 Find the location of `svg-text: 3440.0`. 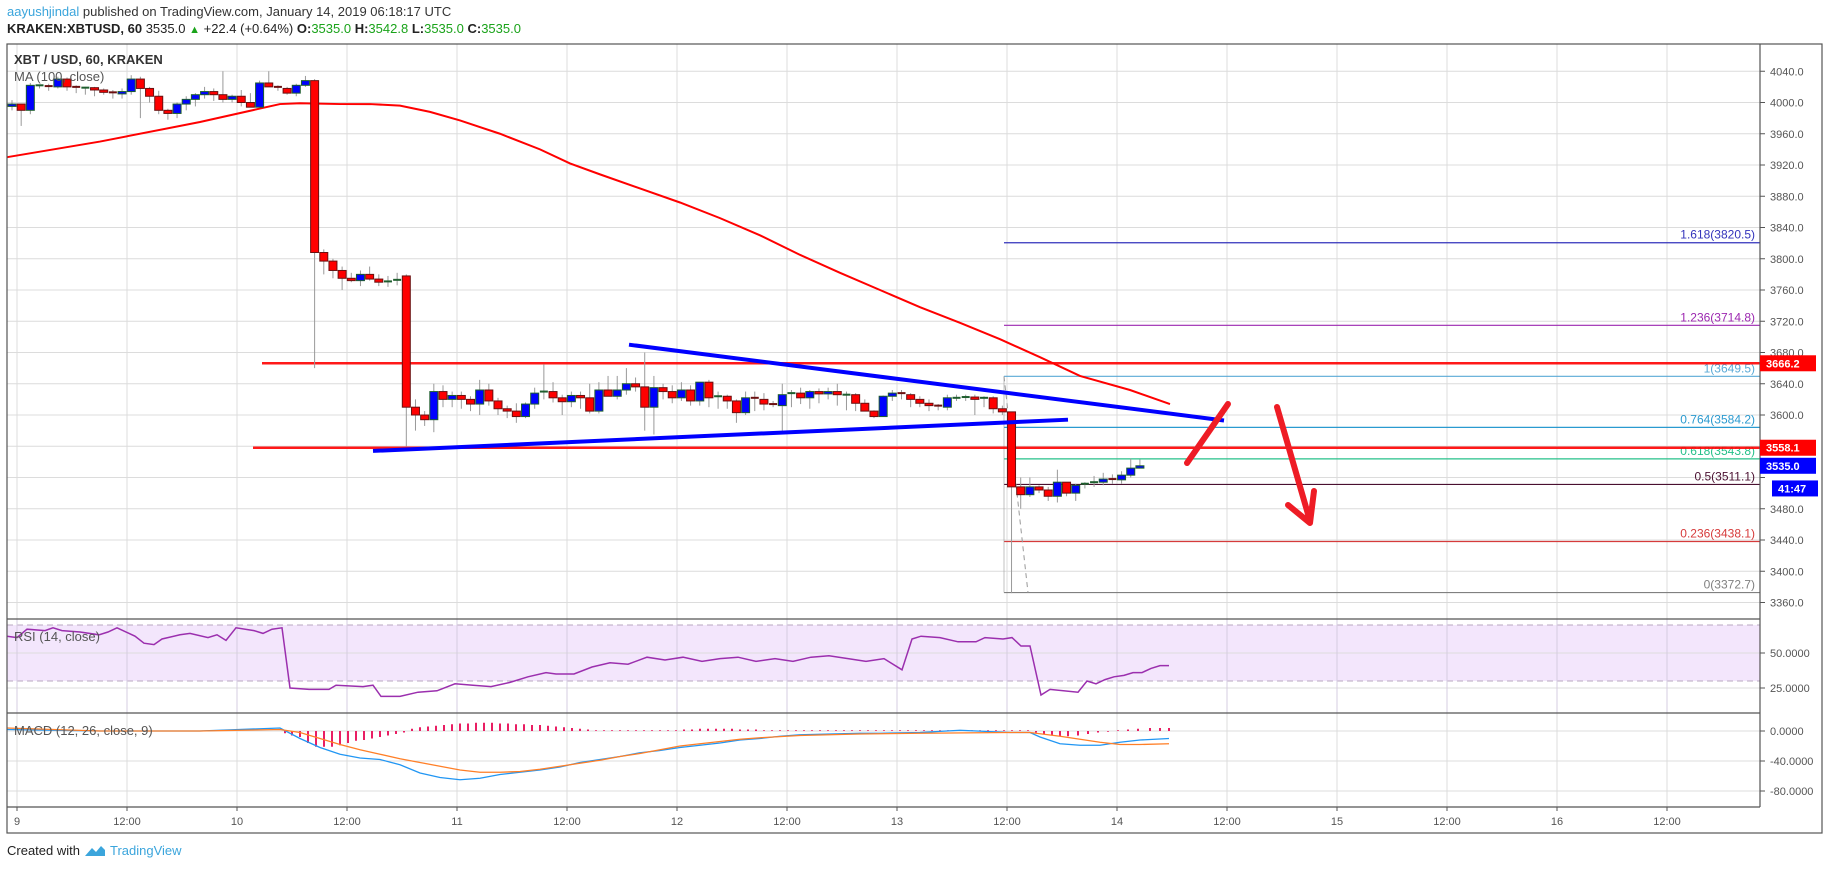

svg-text: 3440.0 is located at coordinates (1787, 541).